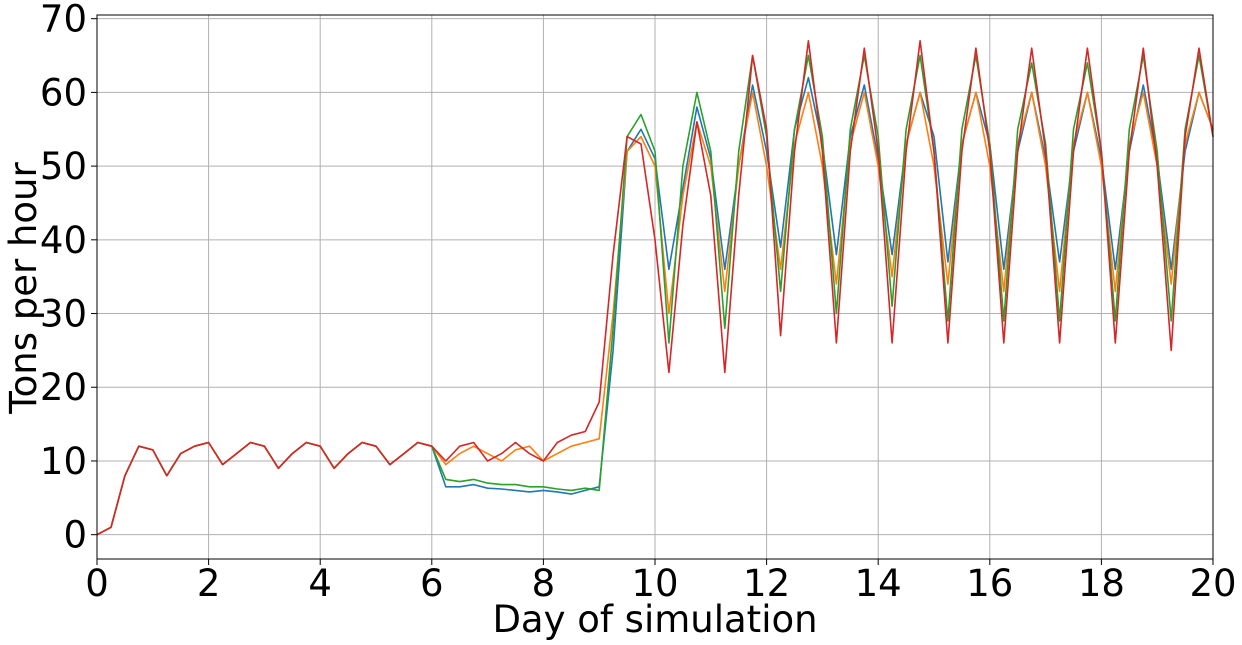 The image size is (1242, 645). I want to click on y-tick-label: 50, so click(63, 166).